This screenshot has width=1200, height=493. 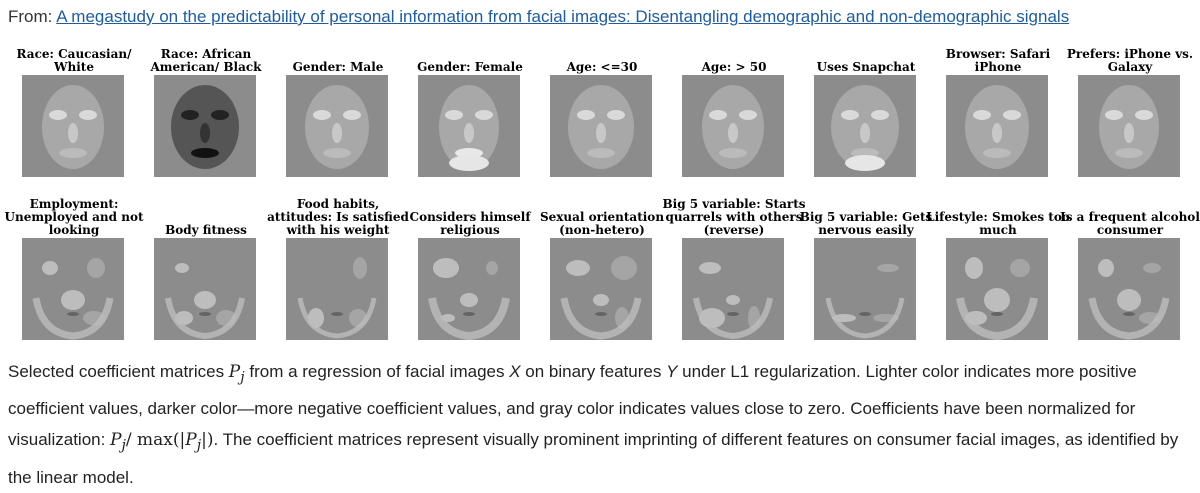 What do you see at coordinates (866, 67) in the screenshot?
I see `matrix-label: Uses Snapchat` at bounding box center [866, 67].